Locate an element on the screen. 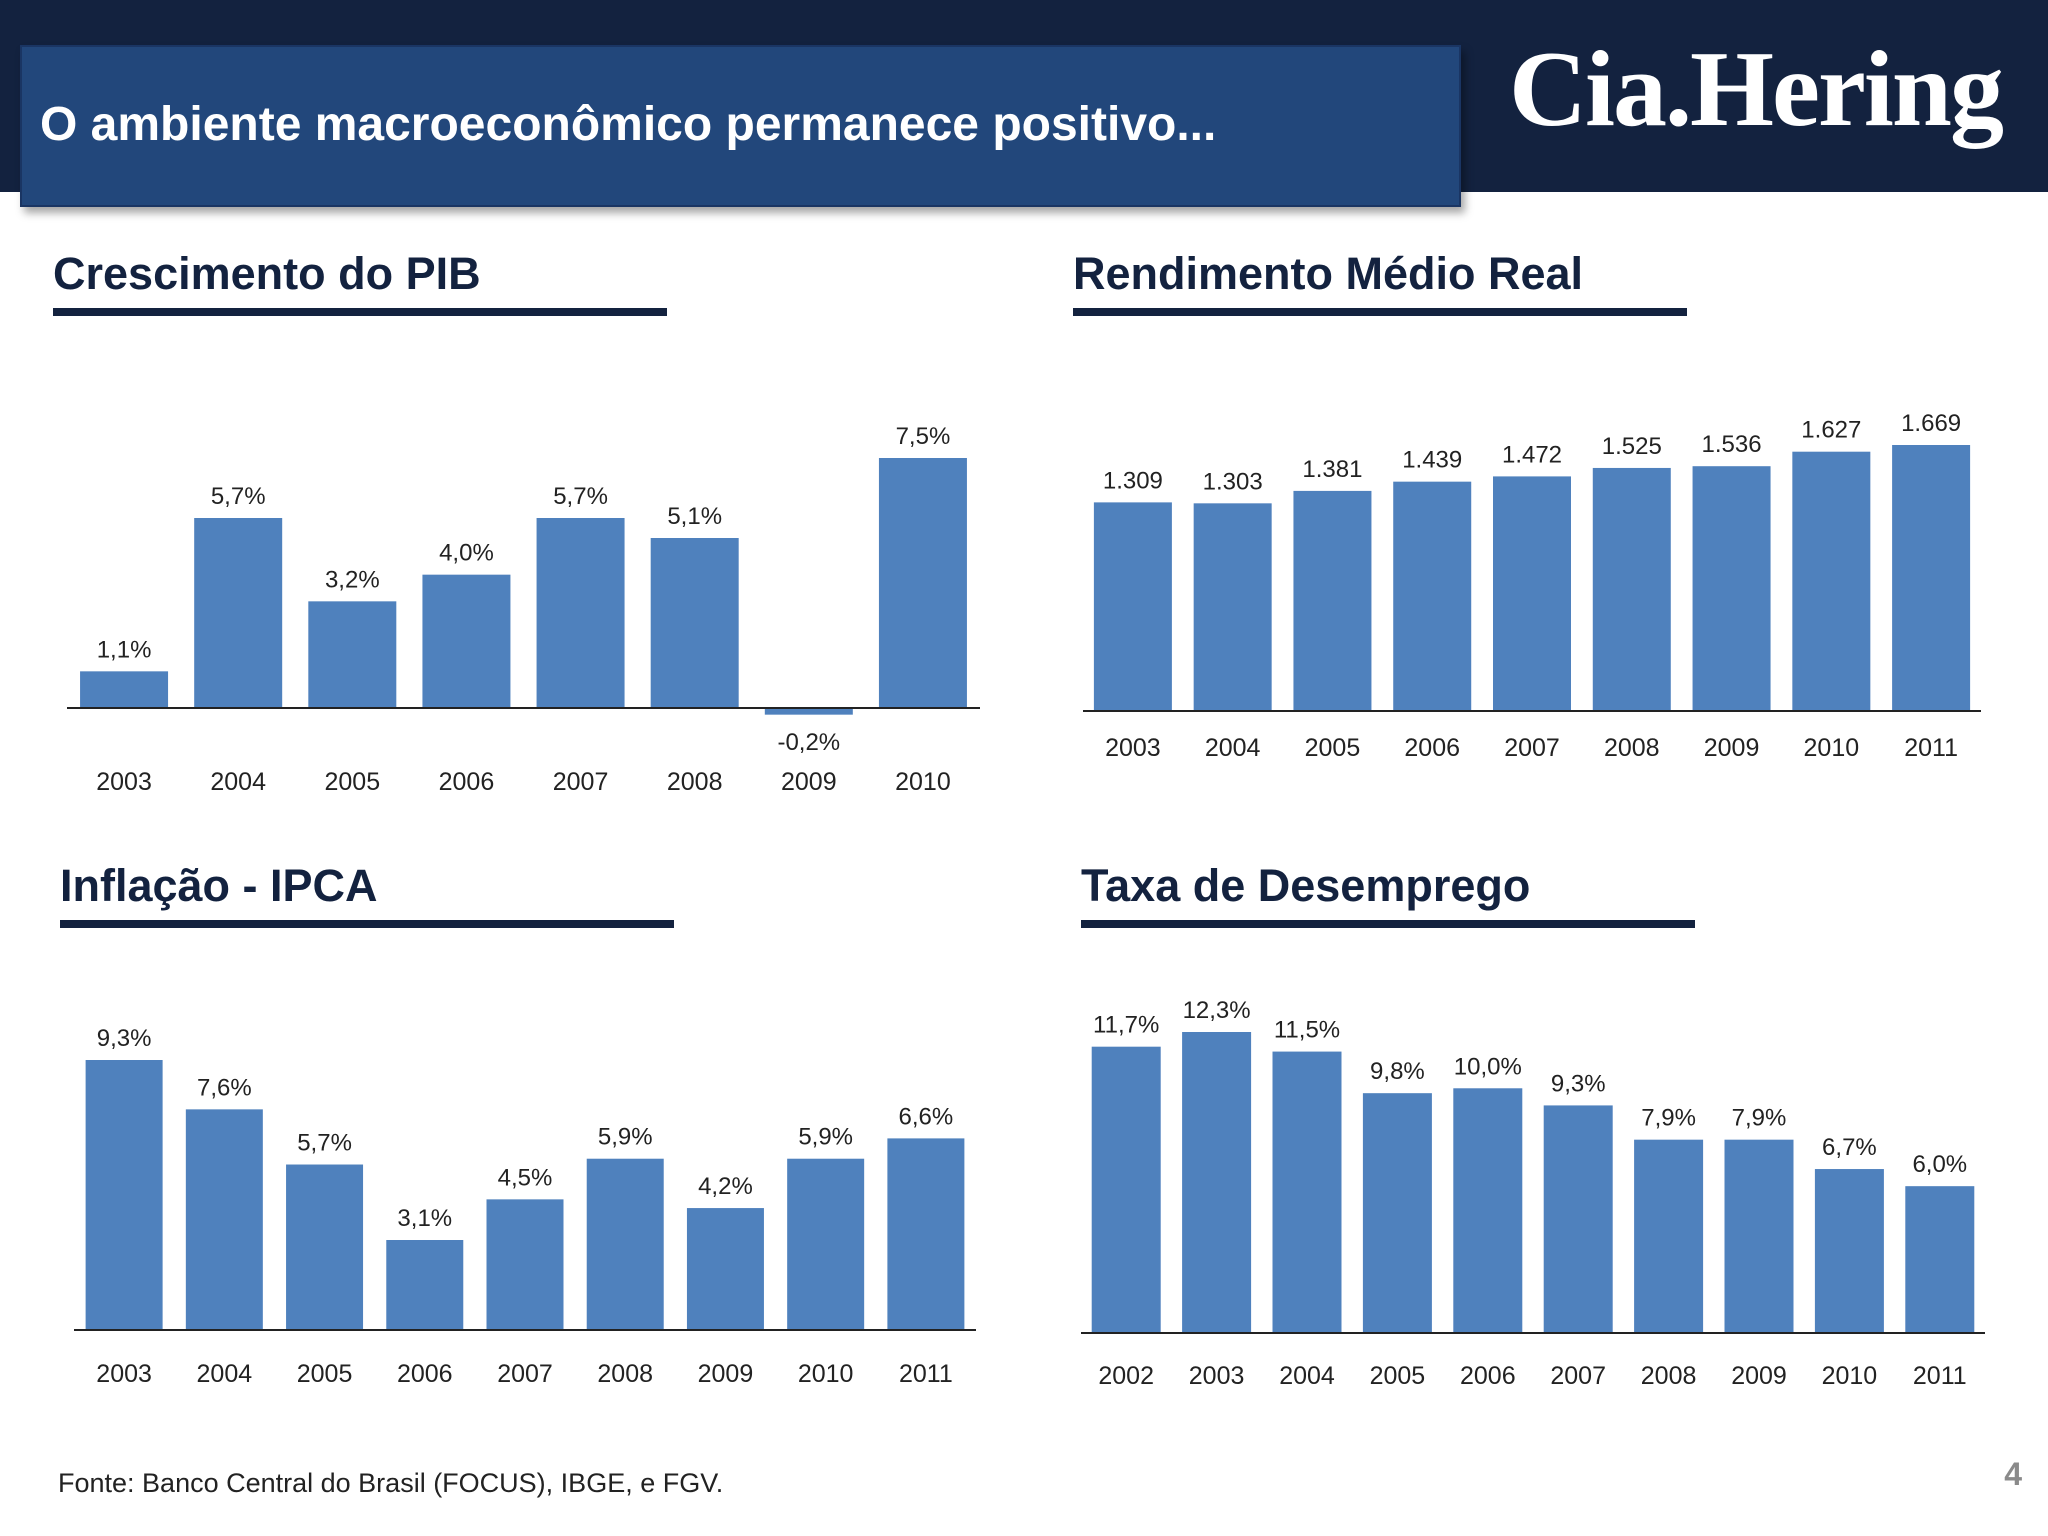  data-label-2007: 1.472 is located at coordinates (1532, 454).